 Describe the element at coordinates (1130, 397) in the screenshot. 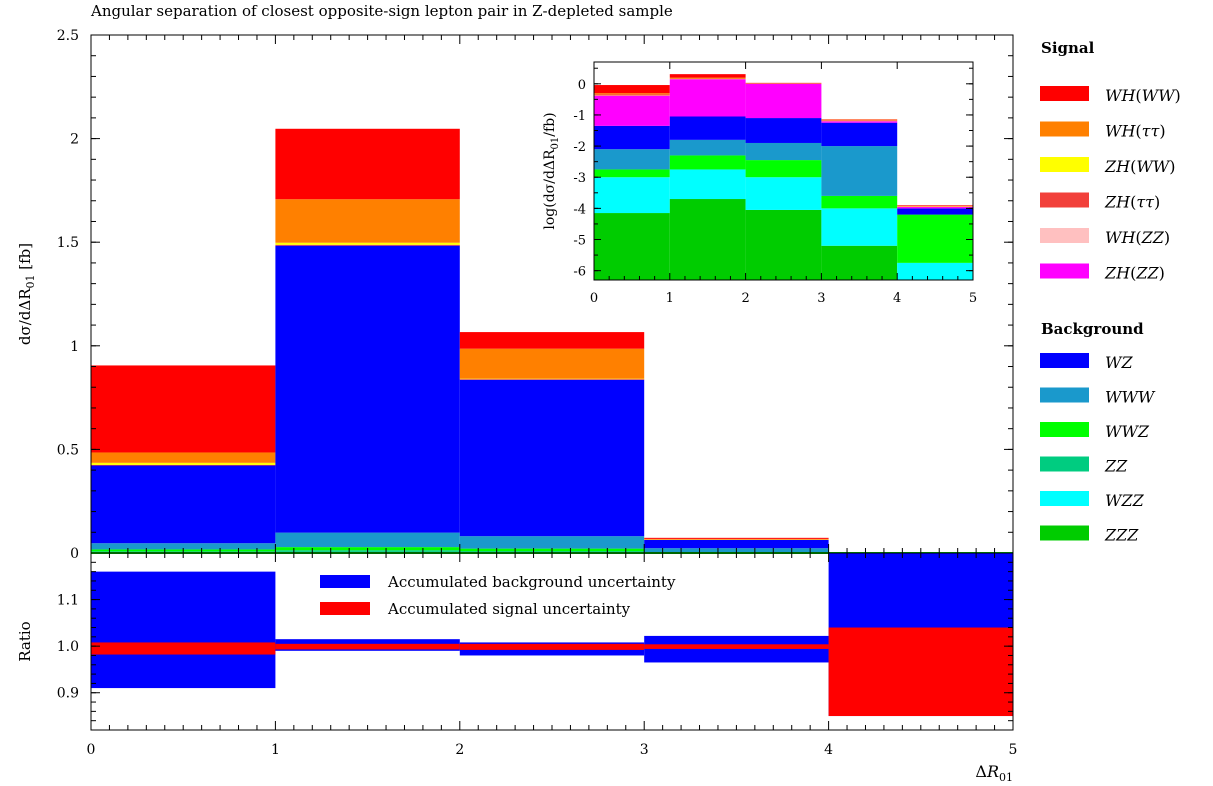

I see `legend-label-www: WWW` at that location.